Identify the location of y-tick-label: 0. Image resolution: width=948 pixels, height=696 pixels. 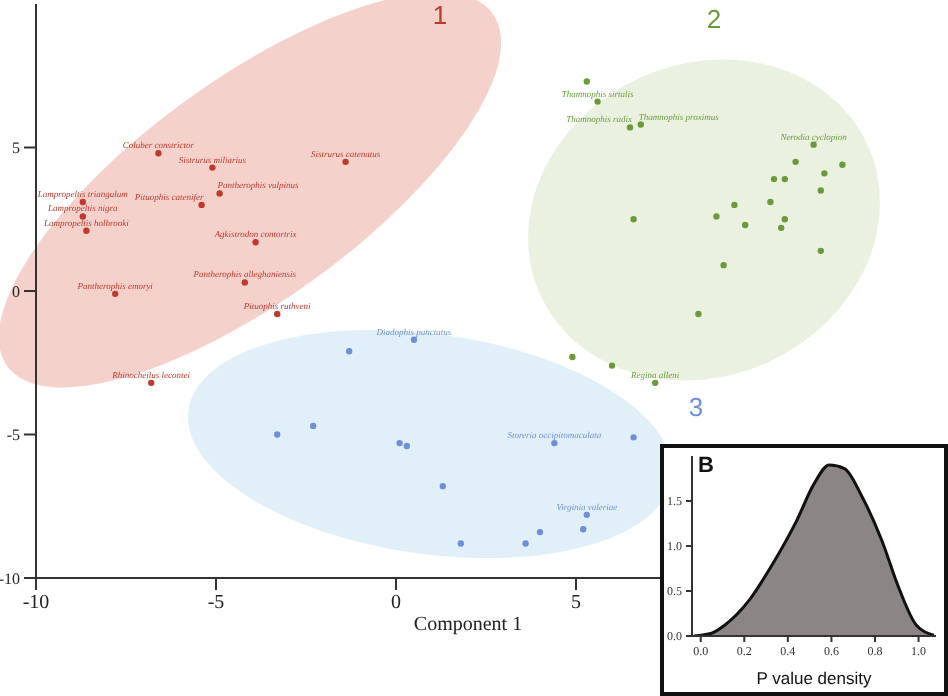
(16, 291).